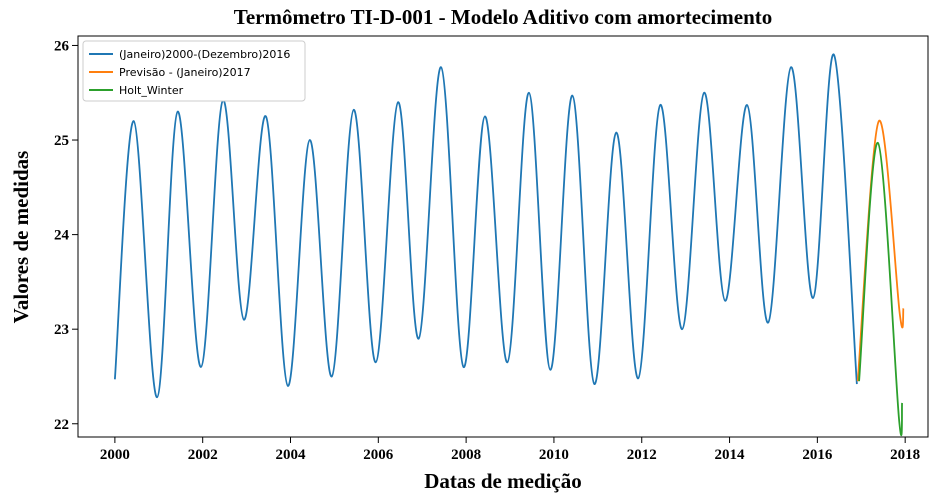  I want to click on x-tick-label: 2000, so click(115, 455).